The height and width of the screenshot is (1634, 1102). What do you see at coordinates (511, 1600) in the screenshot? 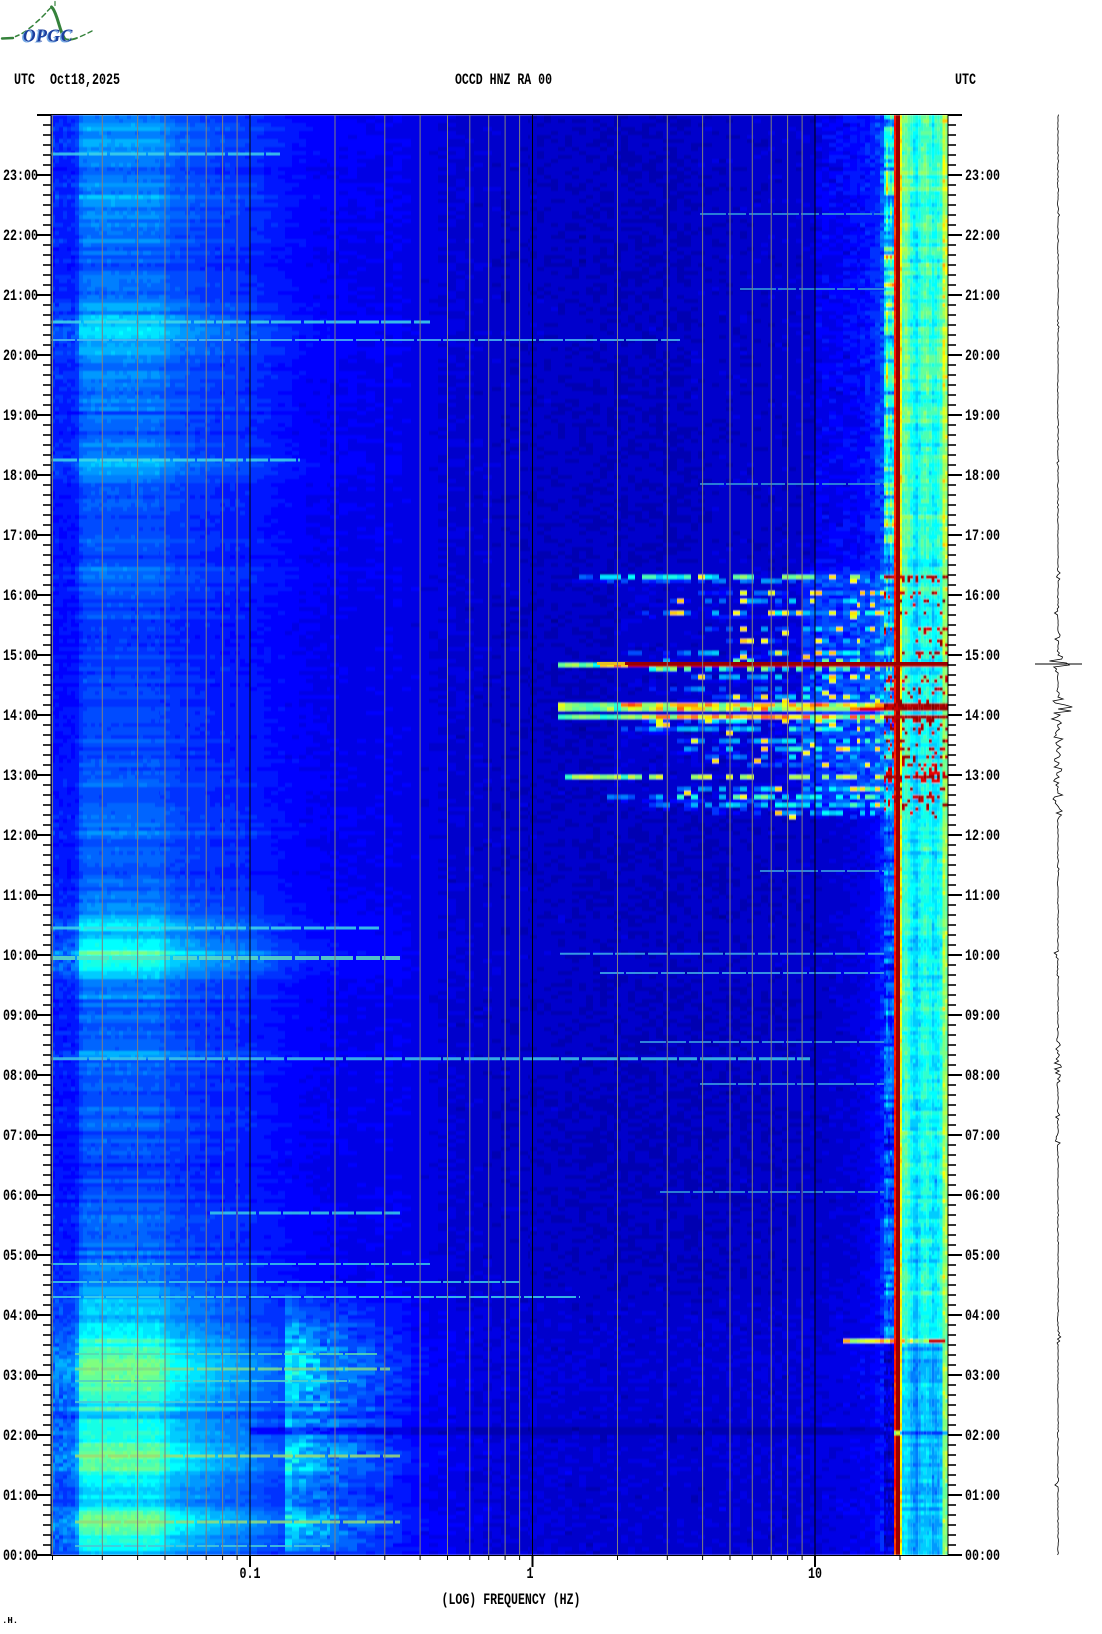
I see `svg-text: (LOG) FREQUENCY (HZ)` at bounding box center [511, 1600].